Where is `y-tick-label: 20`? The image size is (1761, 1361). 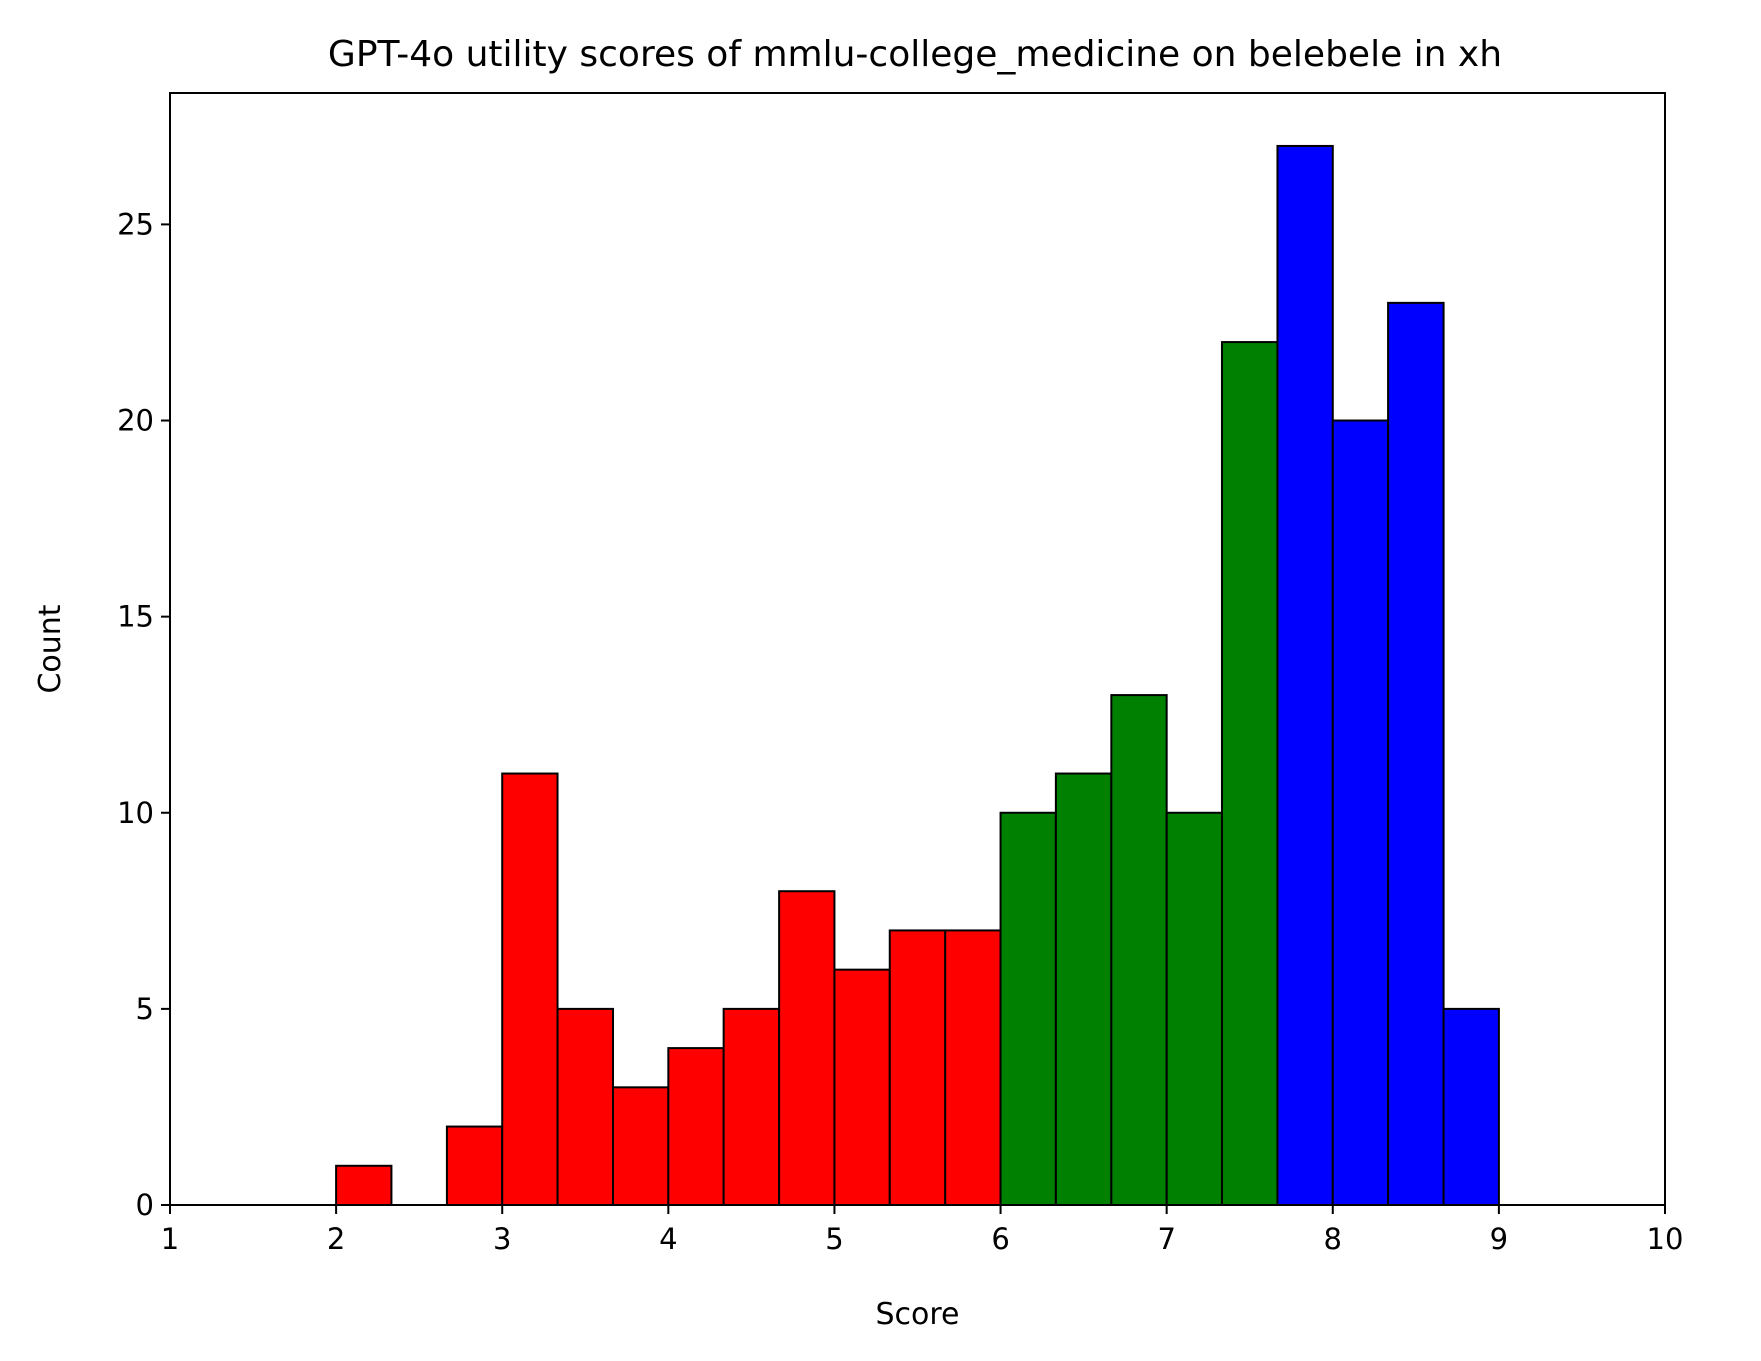 y-tick-label: 20 is located at coordinates (135, 421).